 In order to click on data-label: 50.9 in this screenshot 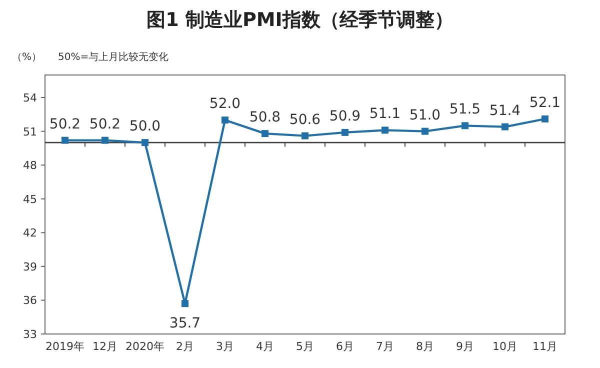, I will do `click(345, 116)`.